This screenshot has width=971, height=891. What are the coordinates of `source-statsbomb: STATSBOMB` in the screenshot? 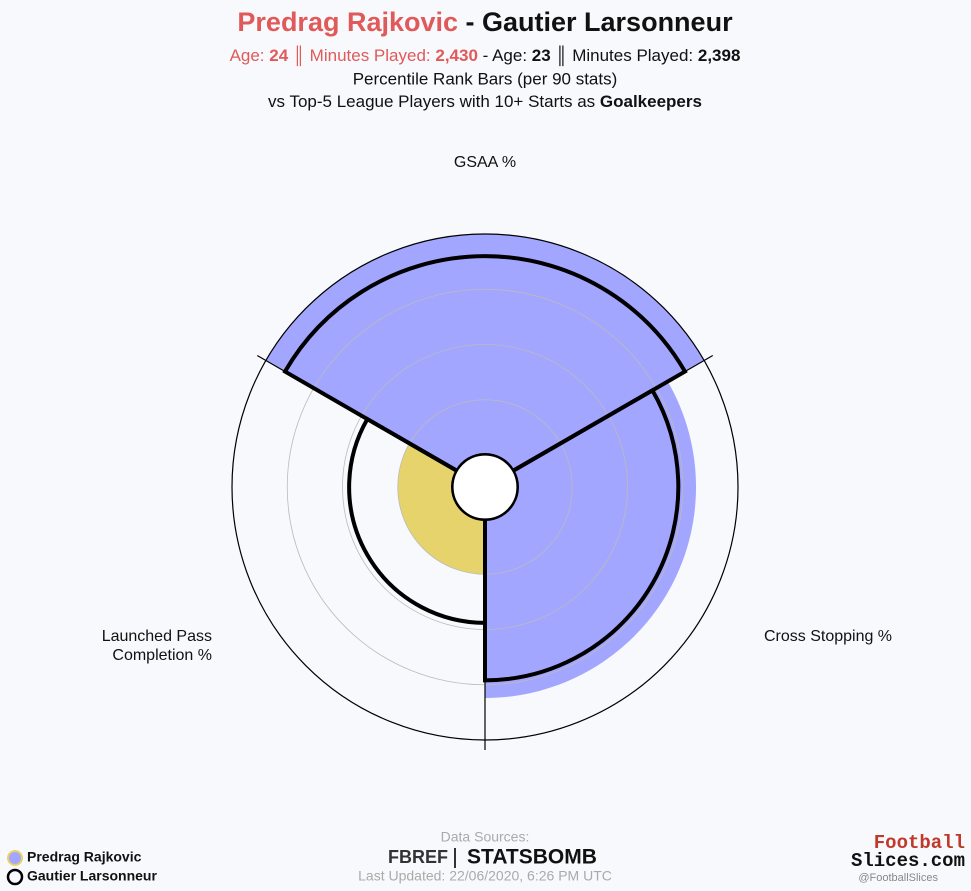 It's located at (532, 857).